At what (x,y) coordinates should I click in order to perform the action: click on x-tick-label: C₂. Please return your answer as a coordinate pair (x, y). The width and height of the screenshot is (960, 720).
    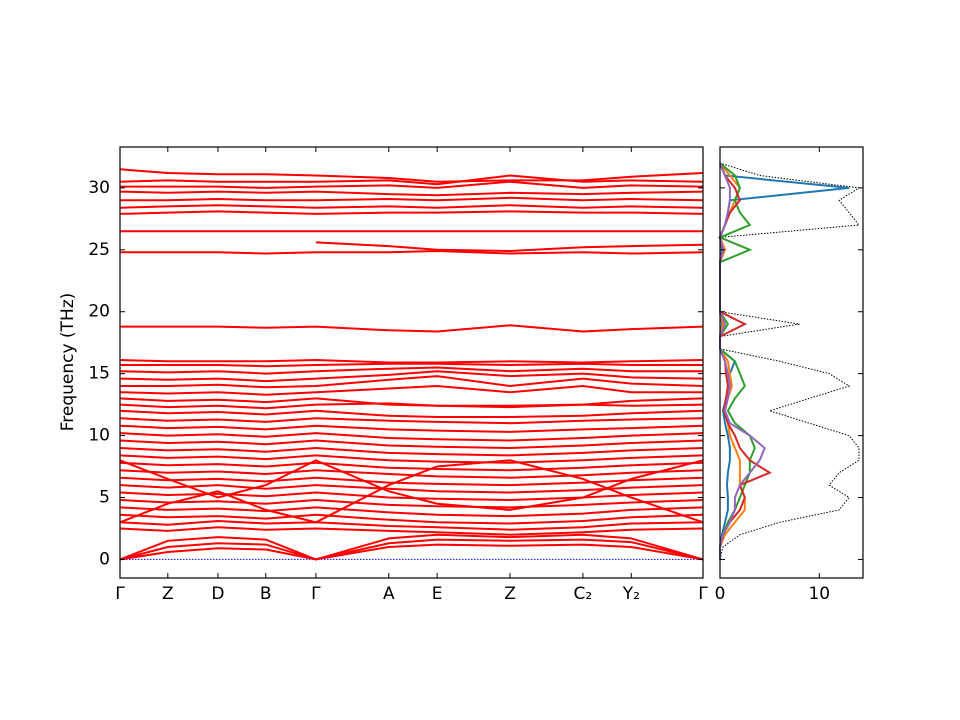
    Looking at the image, I should click on (583, 594).